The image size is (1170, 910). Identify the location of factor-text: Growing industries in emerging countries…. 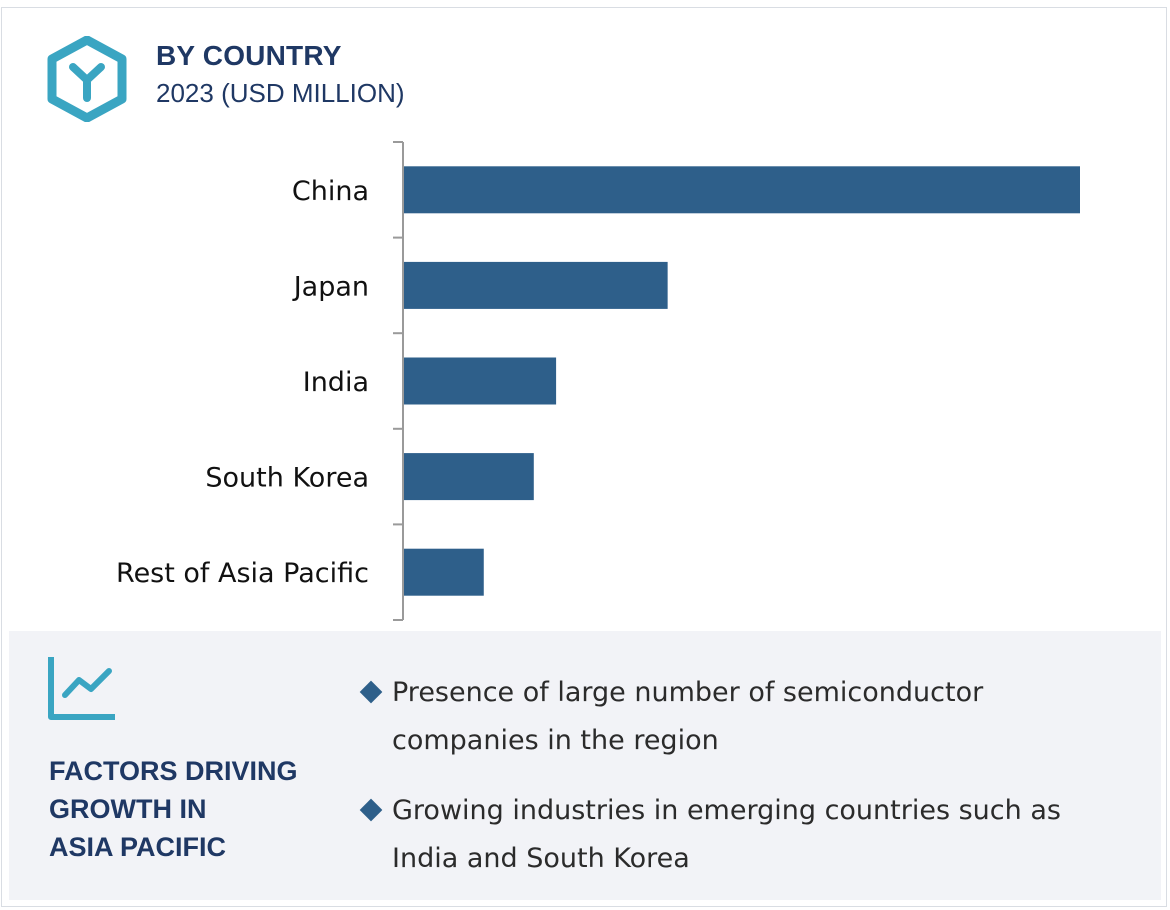
(726, 834).